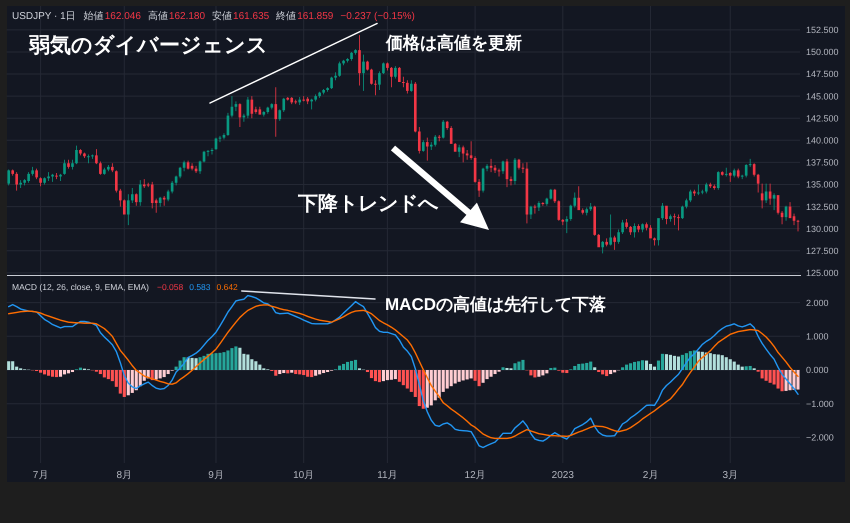  Describe the element at coordinates (158, 16) in the screenshot. I see `annotation: 高値` at that location.